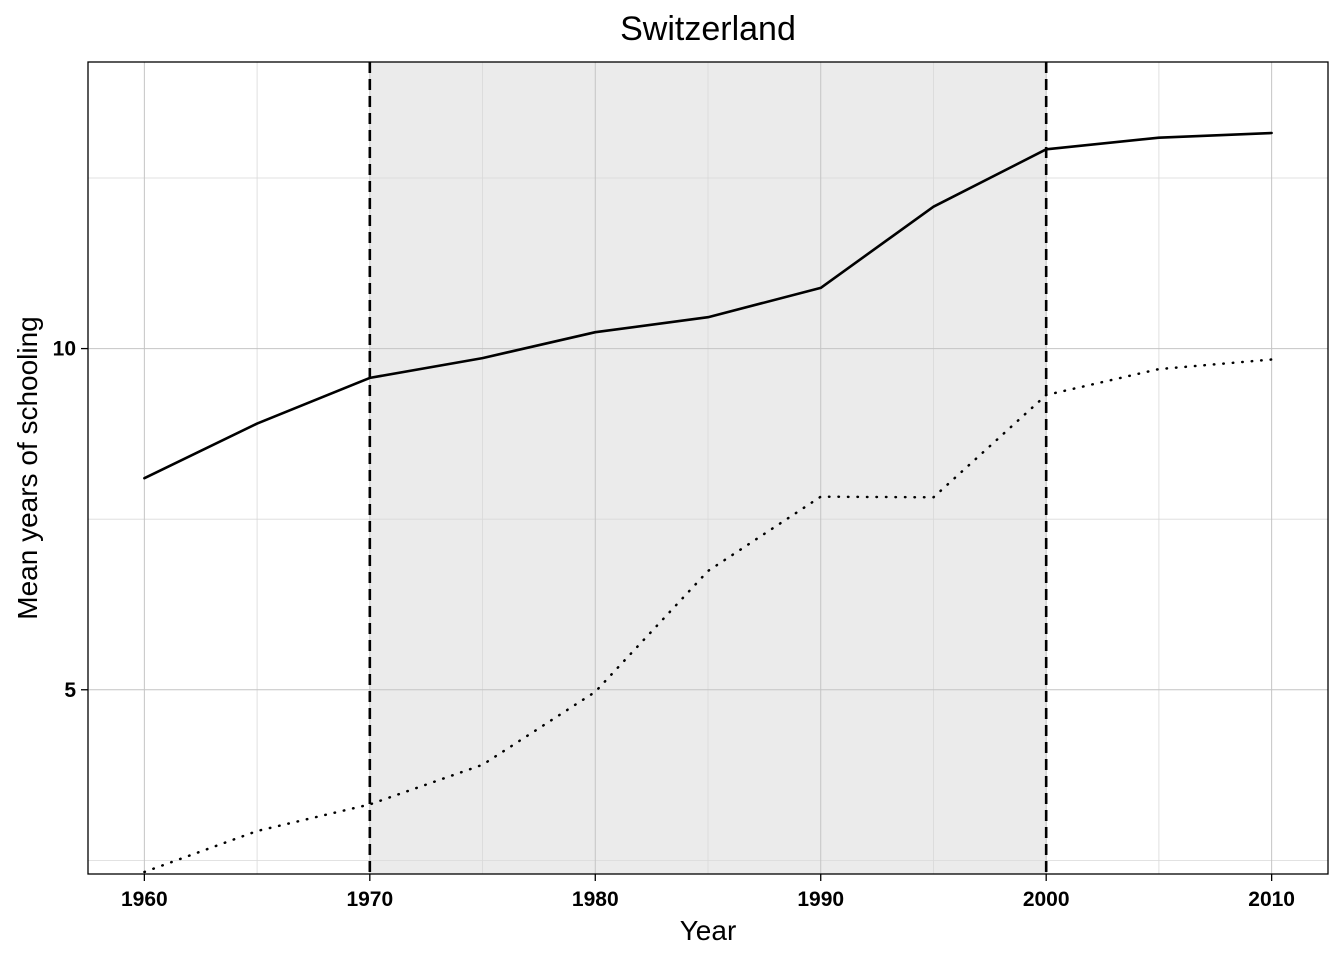  I want to click on x-tick-label: 1980, so click(595, 899).